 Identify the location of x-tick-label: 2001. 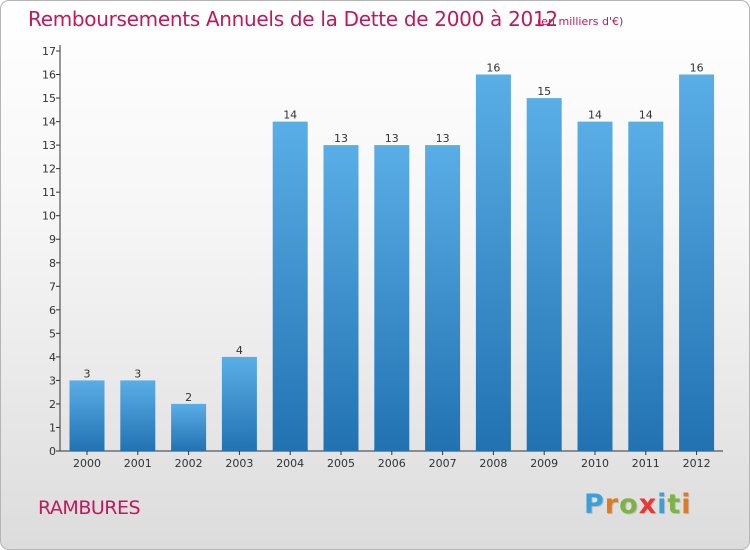
(138, 463).